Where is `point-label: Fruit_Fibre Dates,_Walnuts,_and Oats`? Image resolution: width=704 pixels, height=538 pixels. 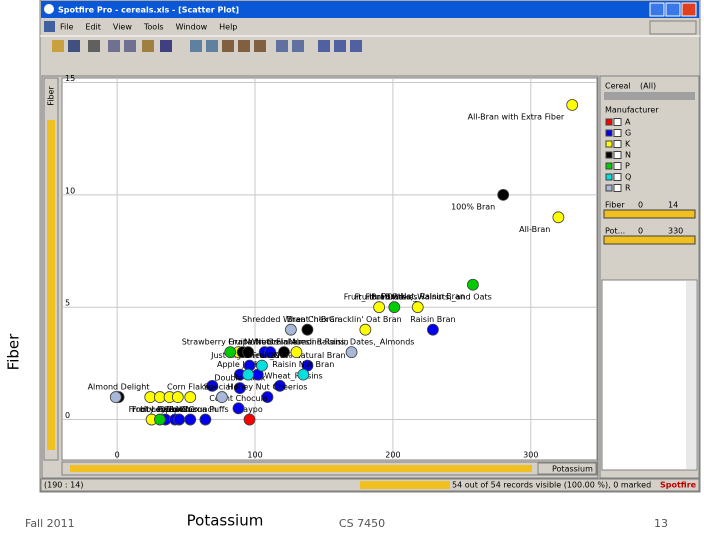 point-label: Fruit_Fibre Dates,_Walnuts,_and Oats is located at coordinates (418, 297).